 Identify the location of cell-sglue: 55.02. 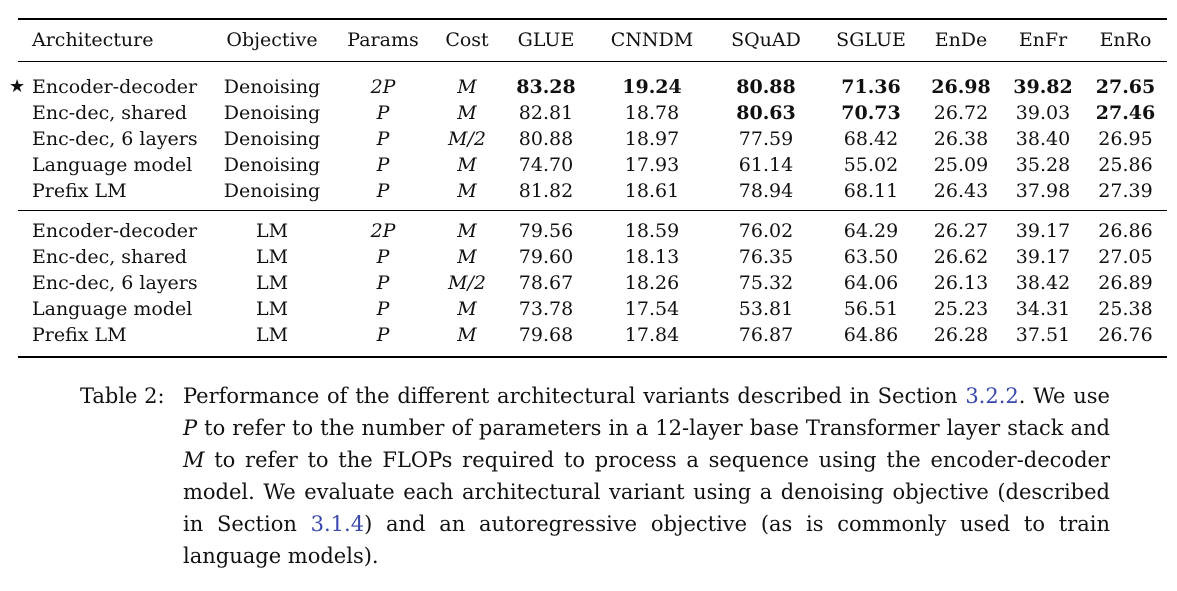
(871, 165).